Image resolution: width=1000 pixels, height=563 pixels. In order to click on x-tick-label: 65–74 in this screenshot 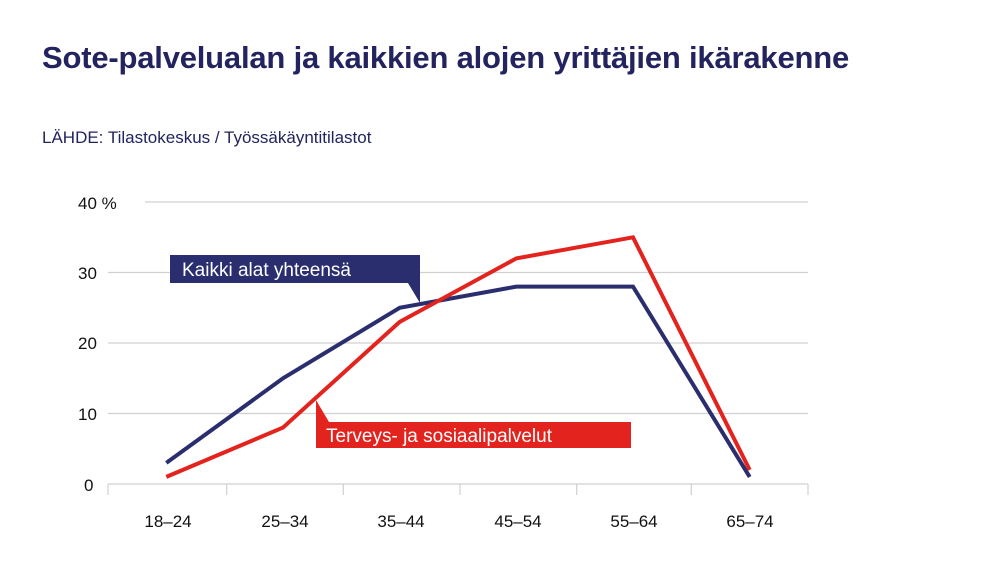, I will do `click(749, 521)`.